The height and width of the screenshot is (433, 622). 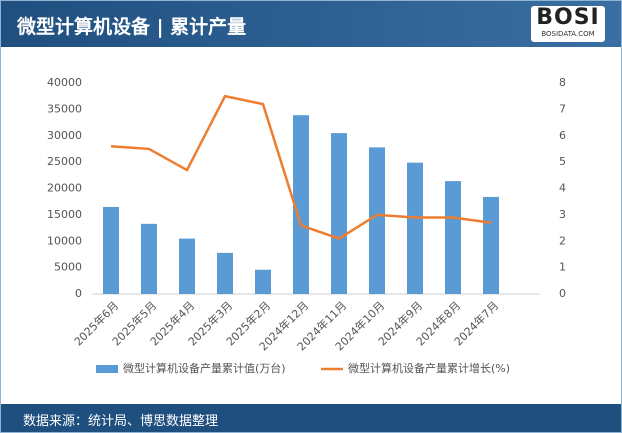 I want to click on y-tick-label: 40000, so click(x=64, y=82).